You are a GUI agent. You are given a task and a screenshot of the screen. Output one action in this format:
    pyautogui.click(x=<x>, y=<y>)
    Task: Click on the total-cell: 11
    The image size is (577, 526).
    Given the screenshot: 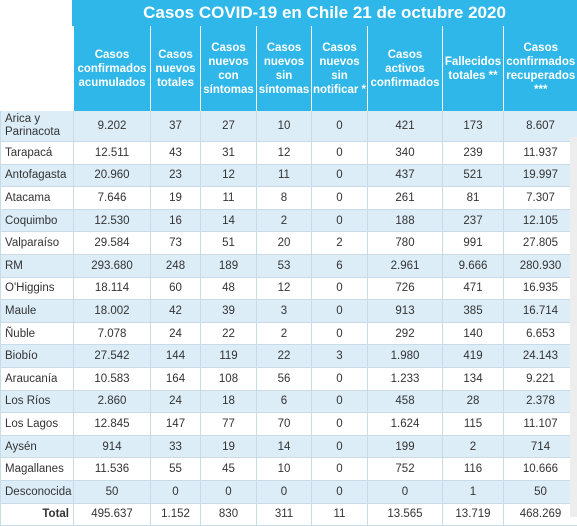 What is the action you would take?
    pyautogui.click(x=340, y=514)
    